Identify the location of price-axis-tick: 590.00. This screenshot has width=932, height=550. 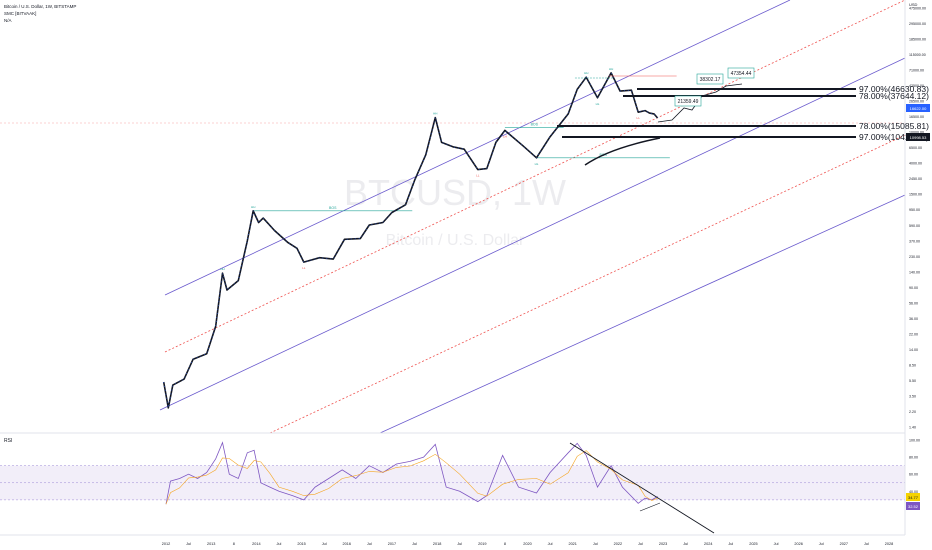
(914, 226).